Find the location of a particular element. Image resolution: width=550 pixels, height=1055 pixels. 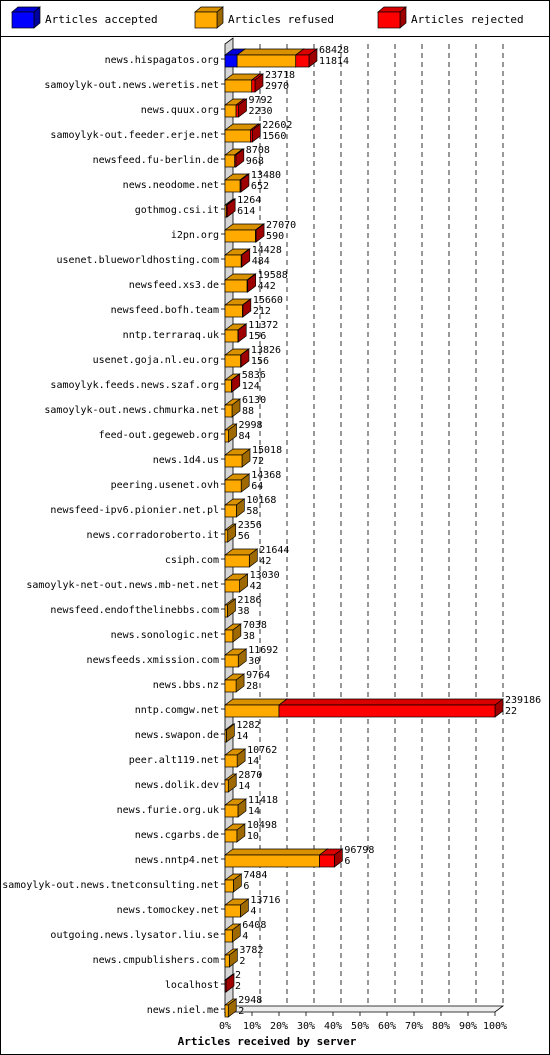

value-bottom: 22 is located at coordinates (511, 711).